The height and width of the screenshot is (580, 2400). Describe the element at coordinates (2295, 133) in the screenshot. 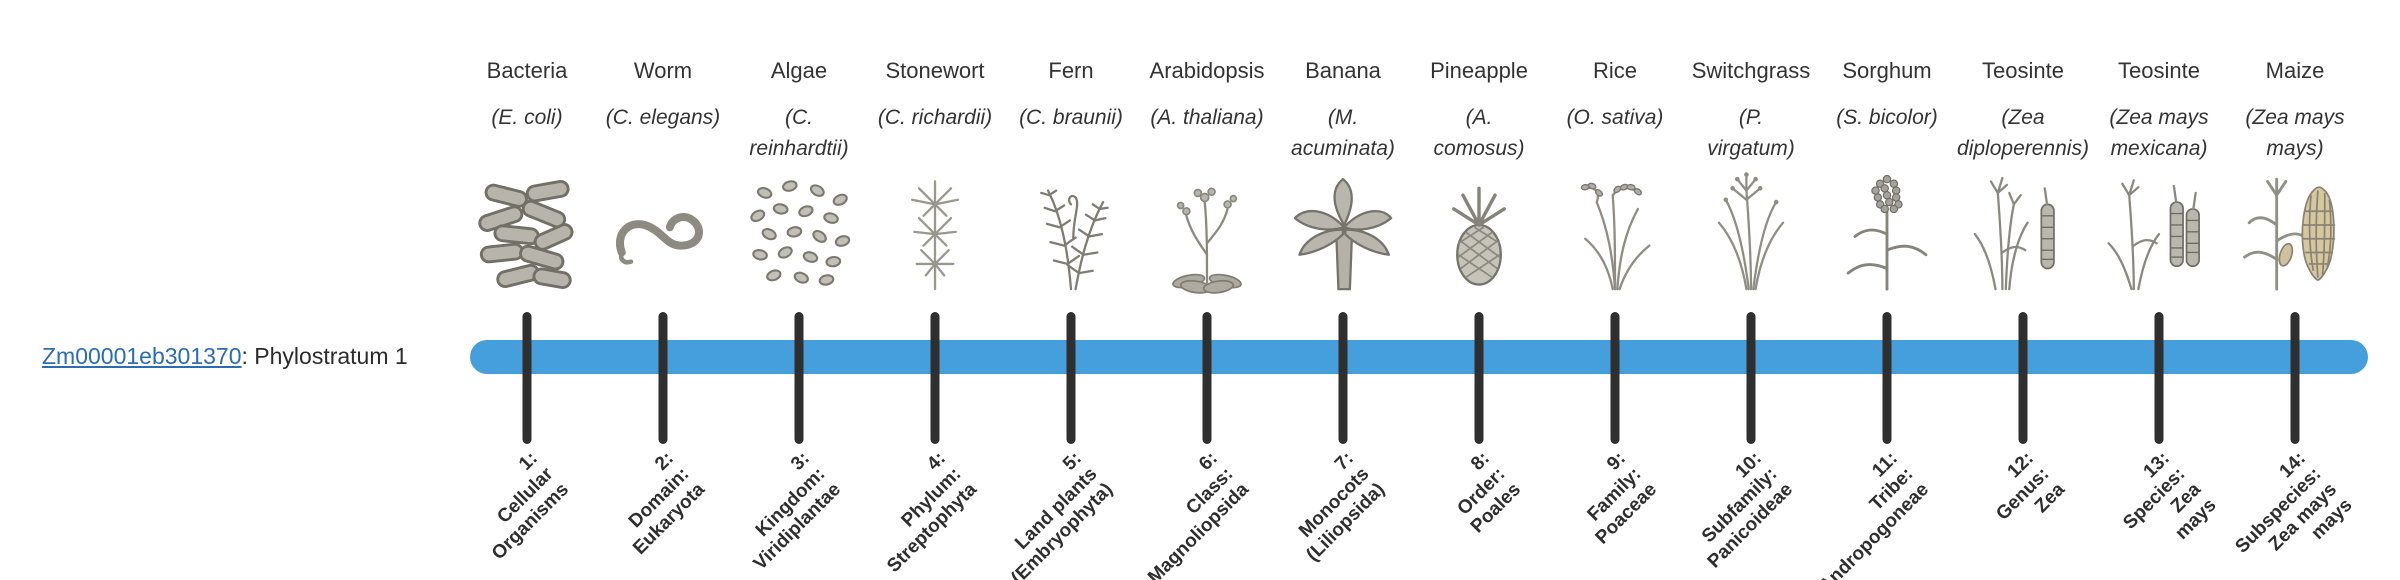

I see `organism-scientific-name: (Zea mays mays)` at that location.